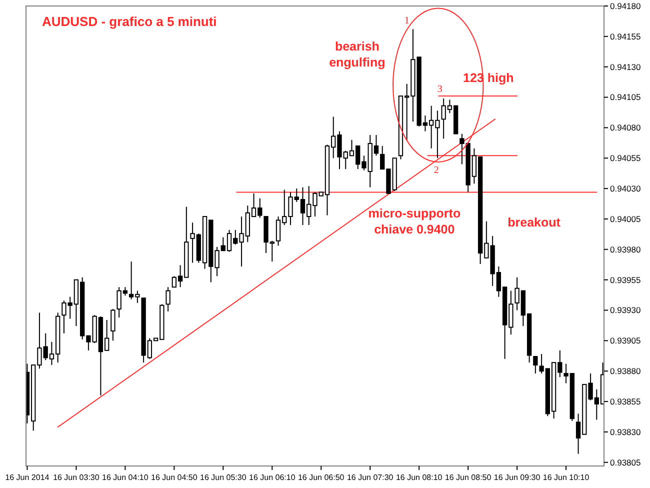 Image resolution: width=650 pixels, height=488 pixels. I want to click on annotation: breakout, so click(535, 223).